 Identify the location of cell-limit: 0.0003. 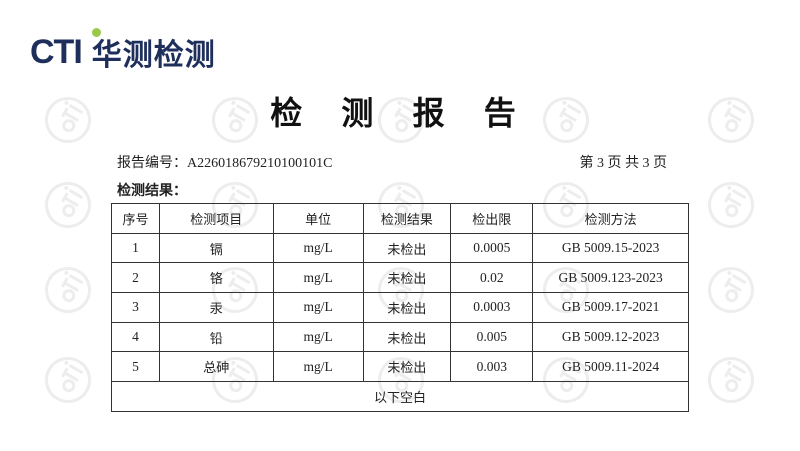
(492, 307).